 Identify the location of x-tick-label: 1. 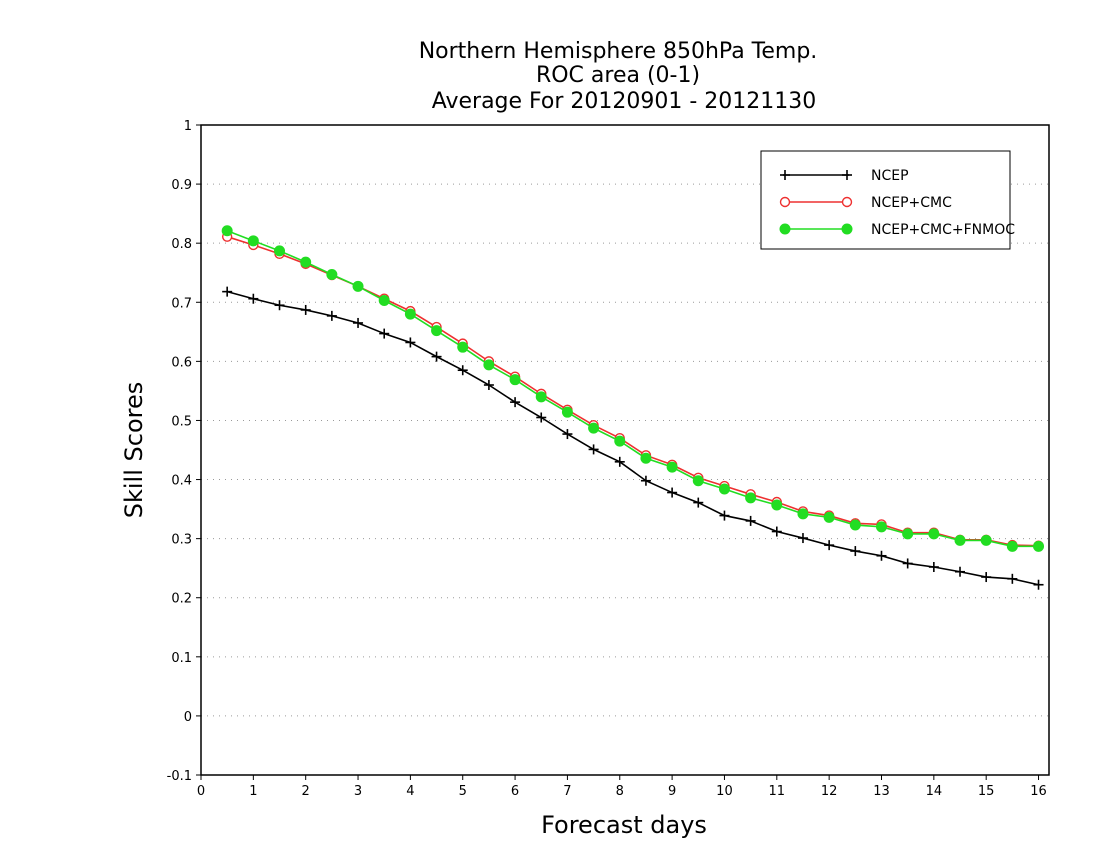
(253, 791).